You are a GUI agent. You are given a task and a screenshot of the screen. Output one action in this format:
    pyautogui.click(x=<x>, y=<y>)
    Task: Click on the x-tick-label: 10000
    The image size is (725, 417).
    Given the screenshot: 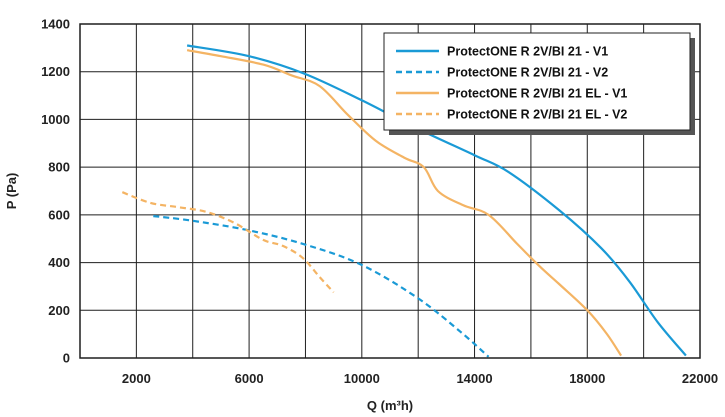 What is the action you would take?
    pyautogui.click(x=362, y=378)
    